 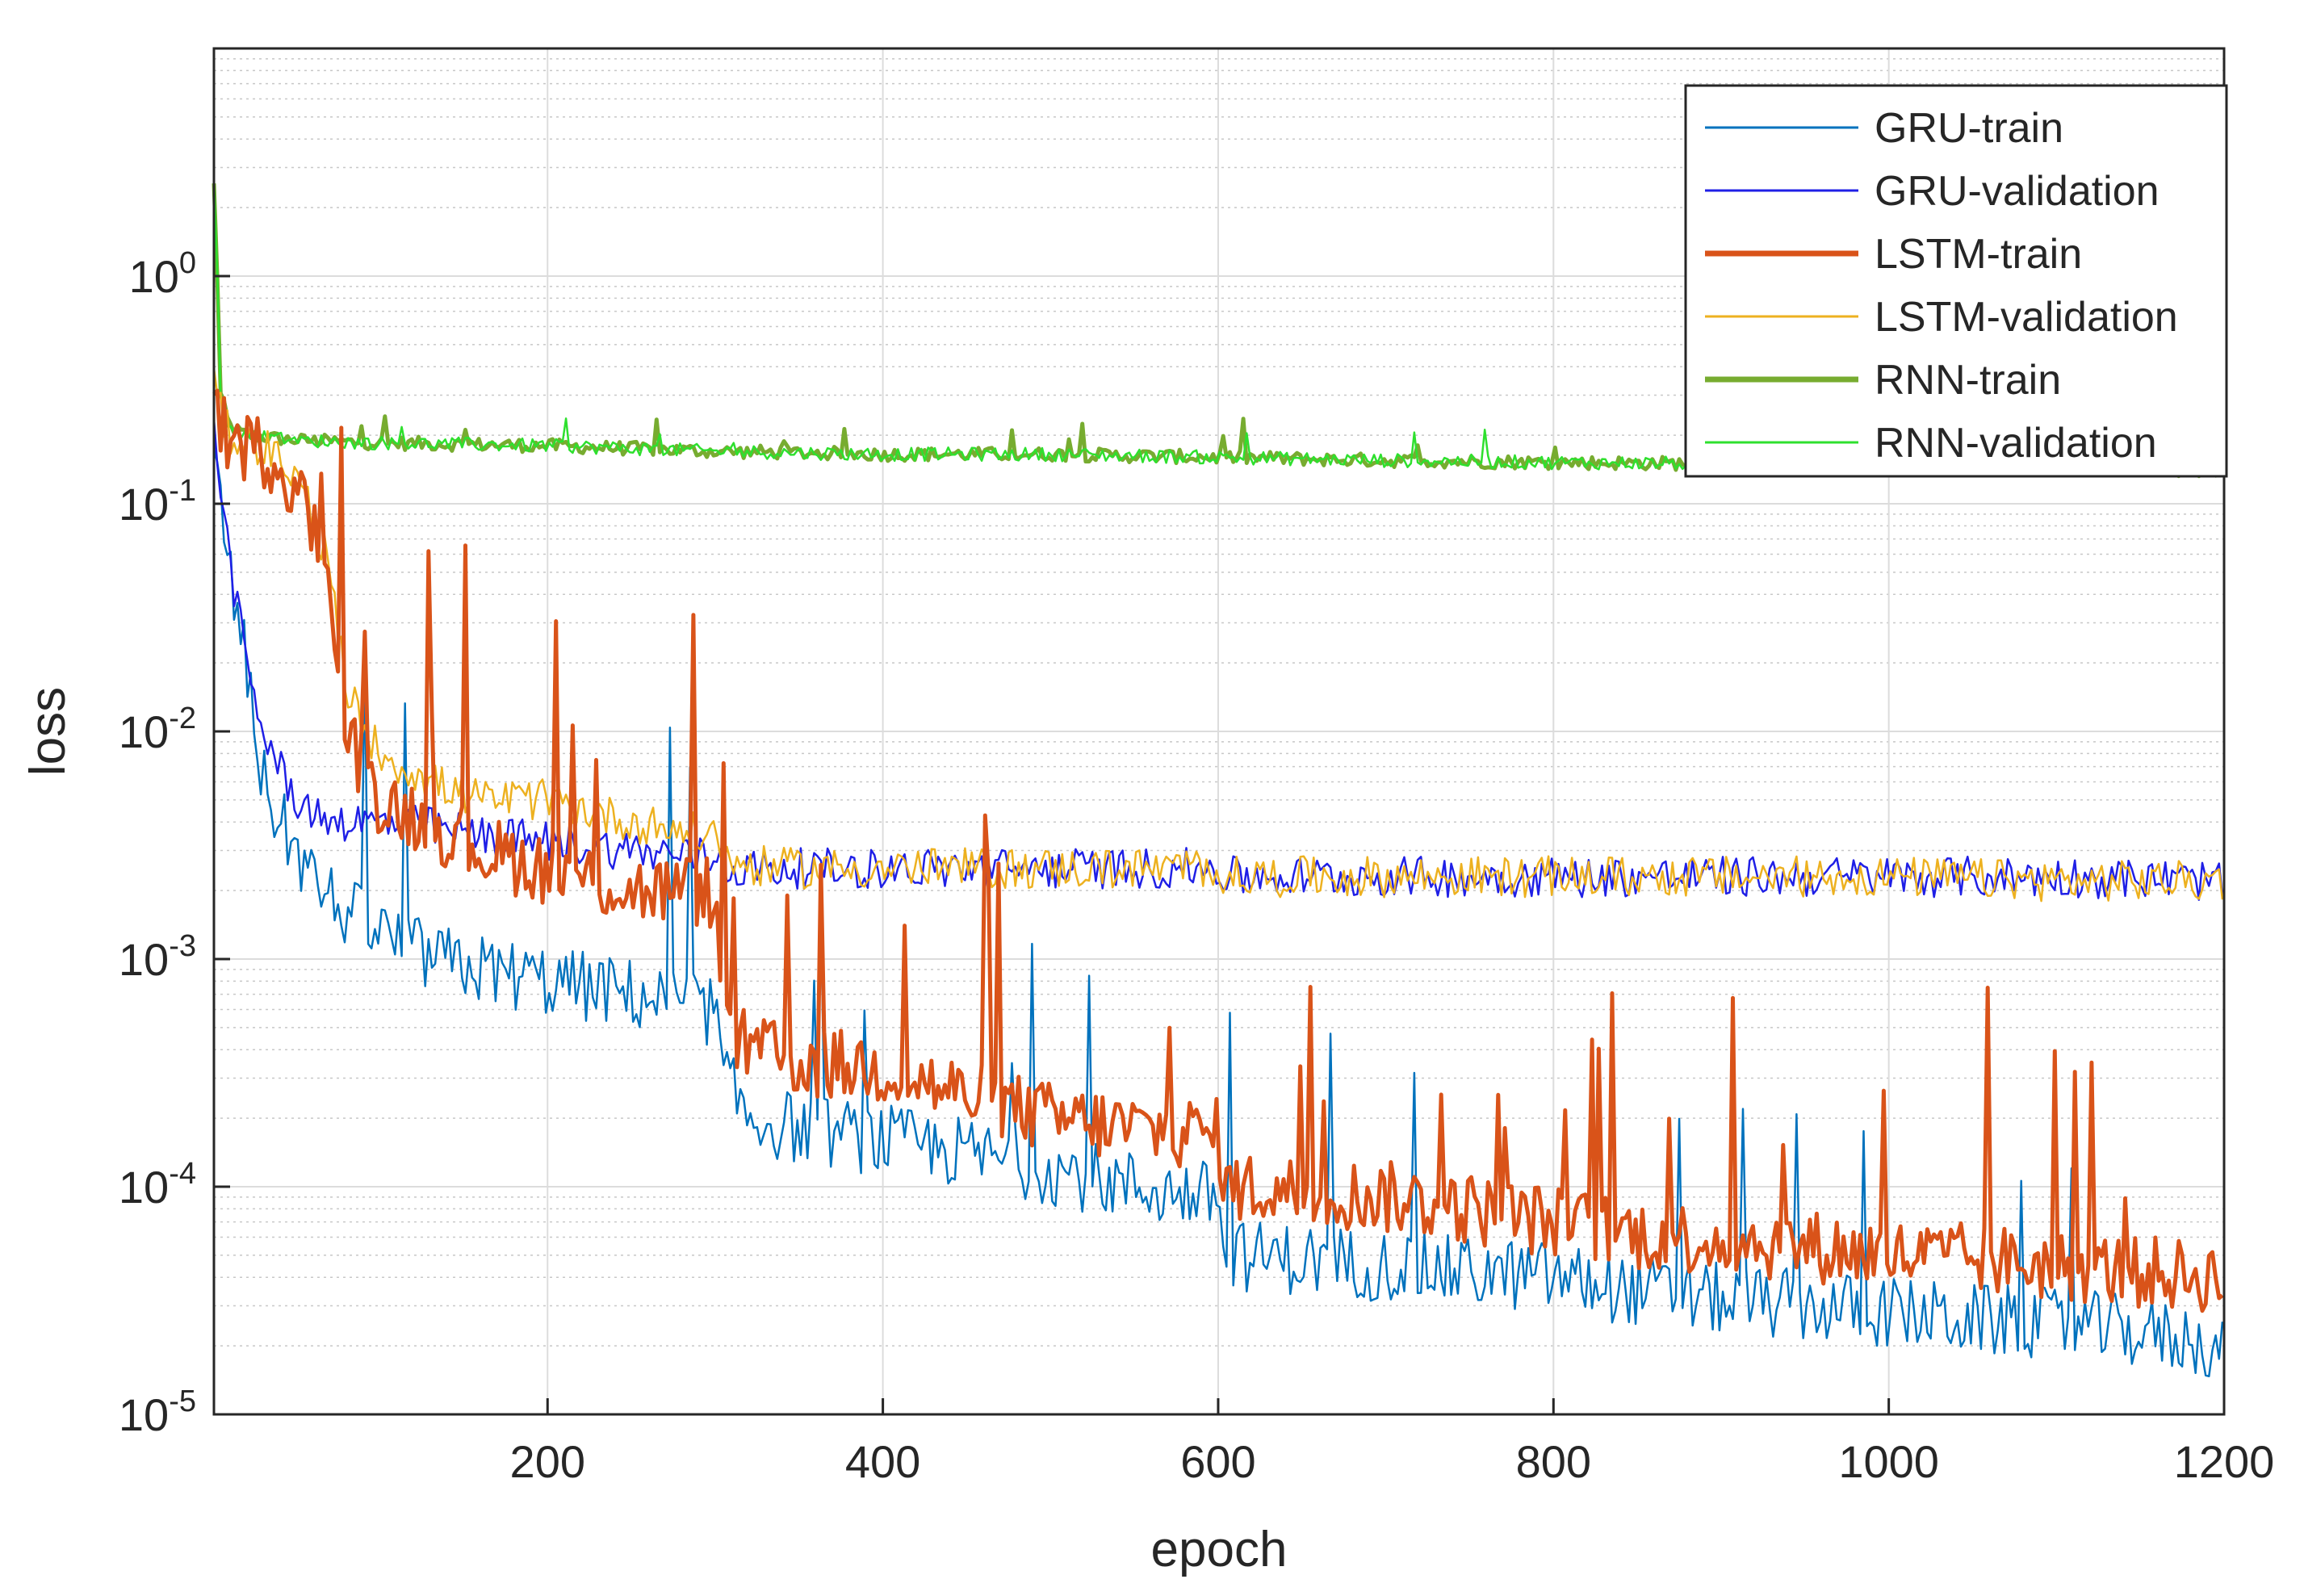 What do you see at coordinates (182, 491) in the screenshot?
I see `y-tick-exponent: -1` at bounding box center [182, 491].